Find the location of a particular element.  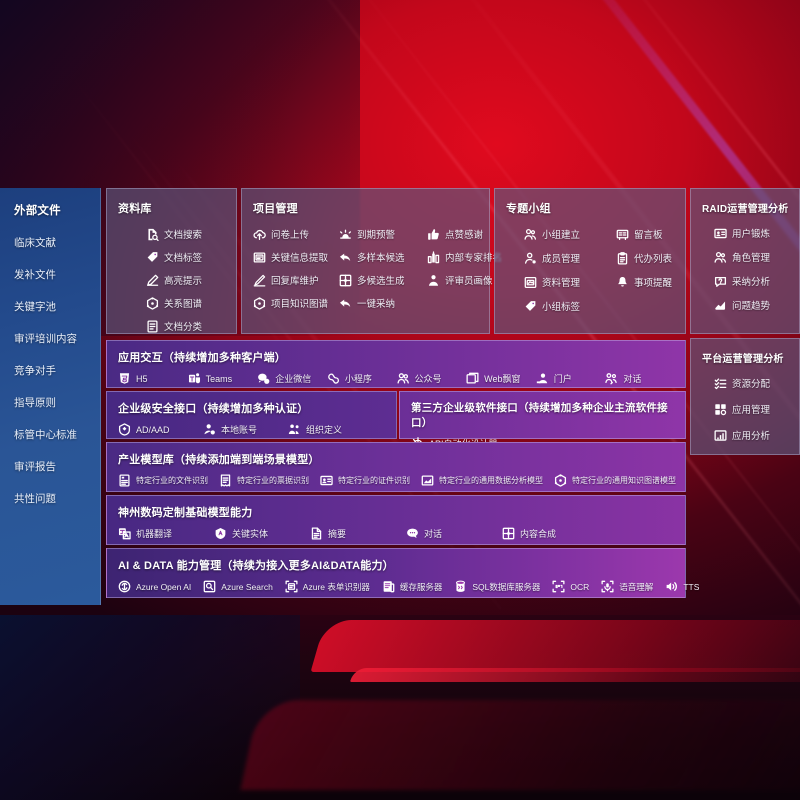

file-recognize-icon is located at coordinates (124, 480).